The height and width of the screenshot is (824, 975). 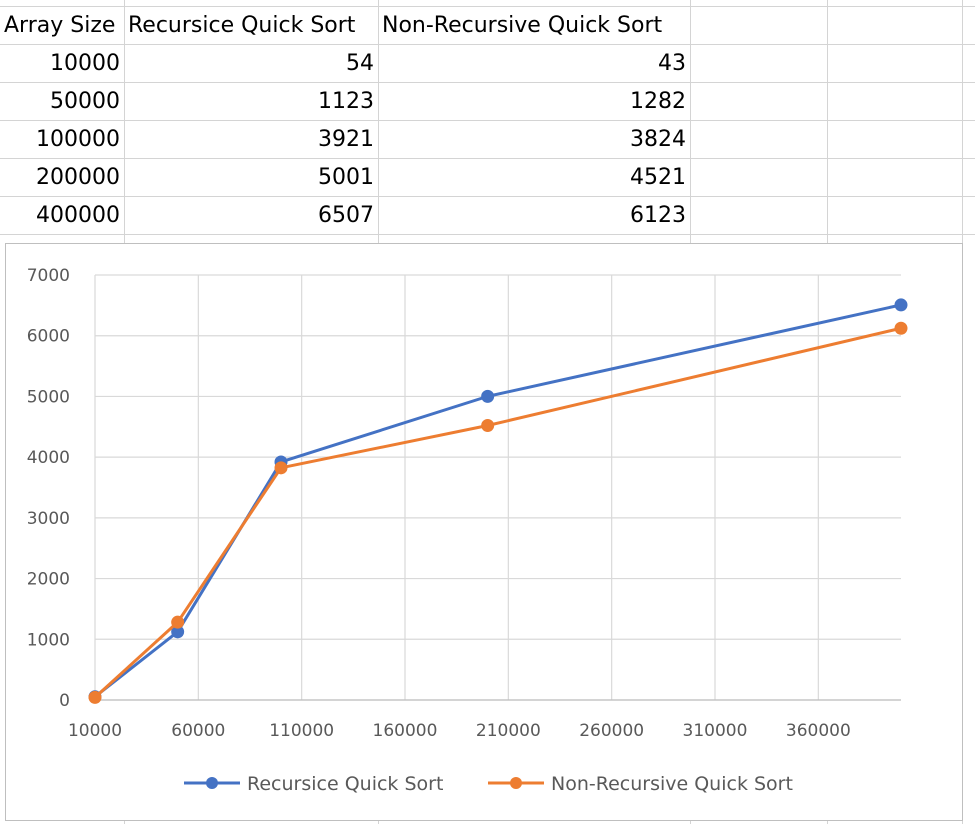 I want to click on cell-recursive: 3921, so click(x=346, y=139).